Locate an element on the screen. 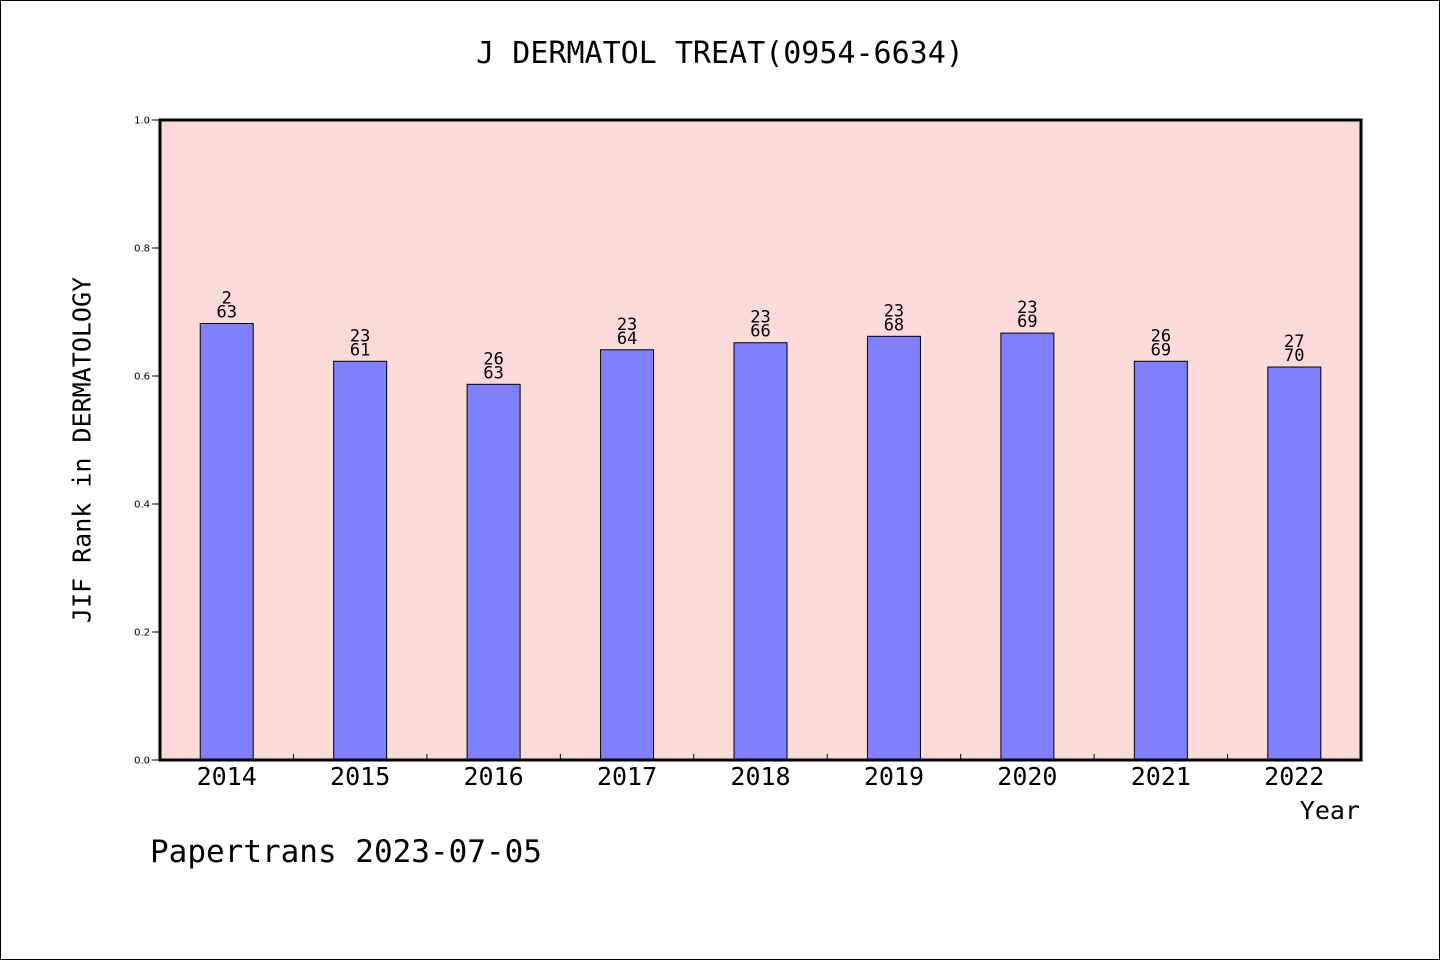 This screenshot has height=960, width=1440. bar-rank-label: 2 is located at coordinates (227, 299).